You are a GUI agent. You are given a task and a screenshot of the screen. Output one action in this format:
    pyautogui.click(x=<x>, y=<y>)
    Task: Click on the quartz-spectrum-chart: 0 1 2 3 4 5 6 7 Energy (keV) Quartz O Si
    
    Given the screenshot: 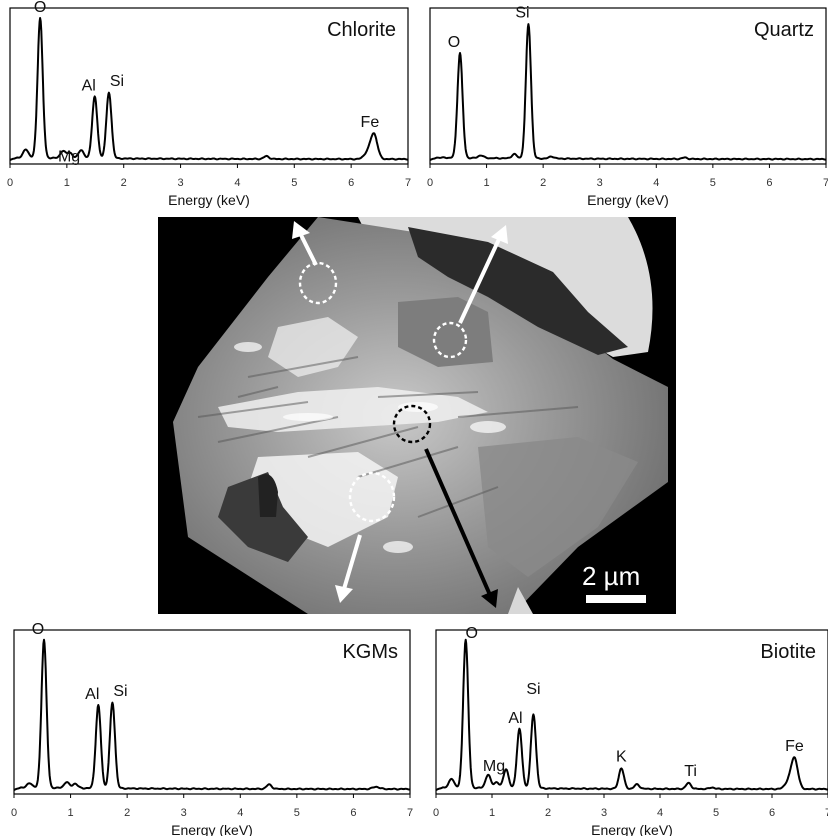 What is the action you would take?
    pyautogui.click(x=627, y=106)
    